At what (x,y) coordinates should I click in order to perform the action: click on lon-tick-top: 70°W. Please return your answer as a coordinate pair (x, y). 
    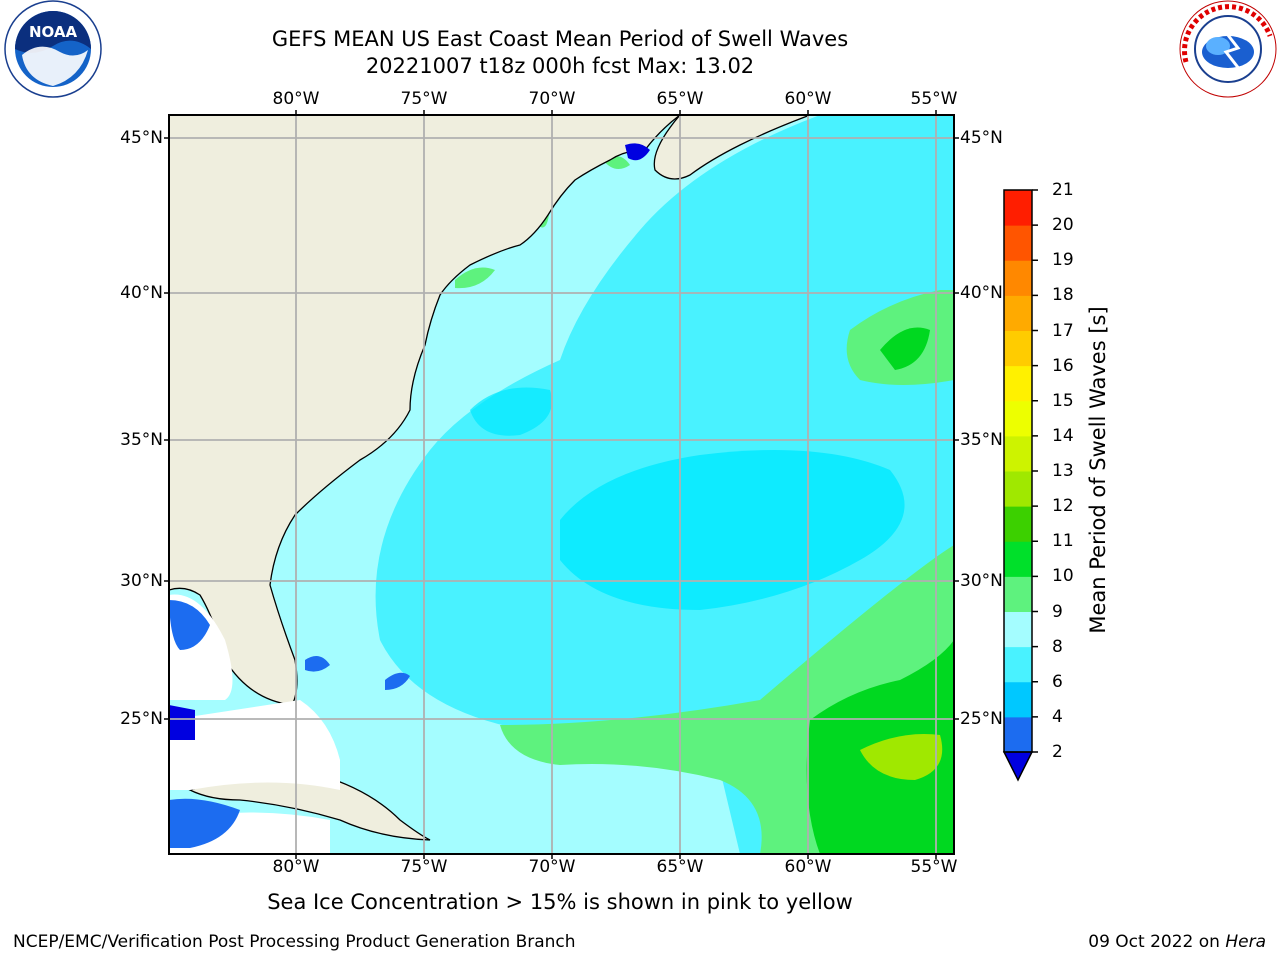
    Looking at the image, I should click on (552, 99).